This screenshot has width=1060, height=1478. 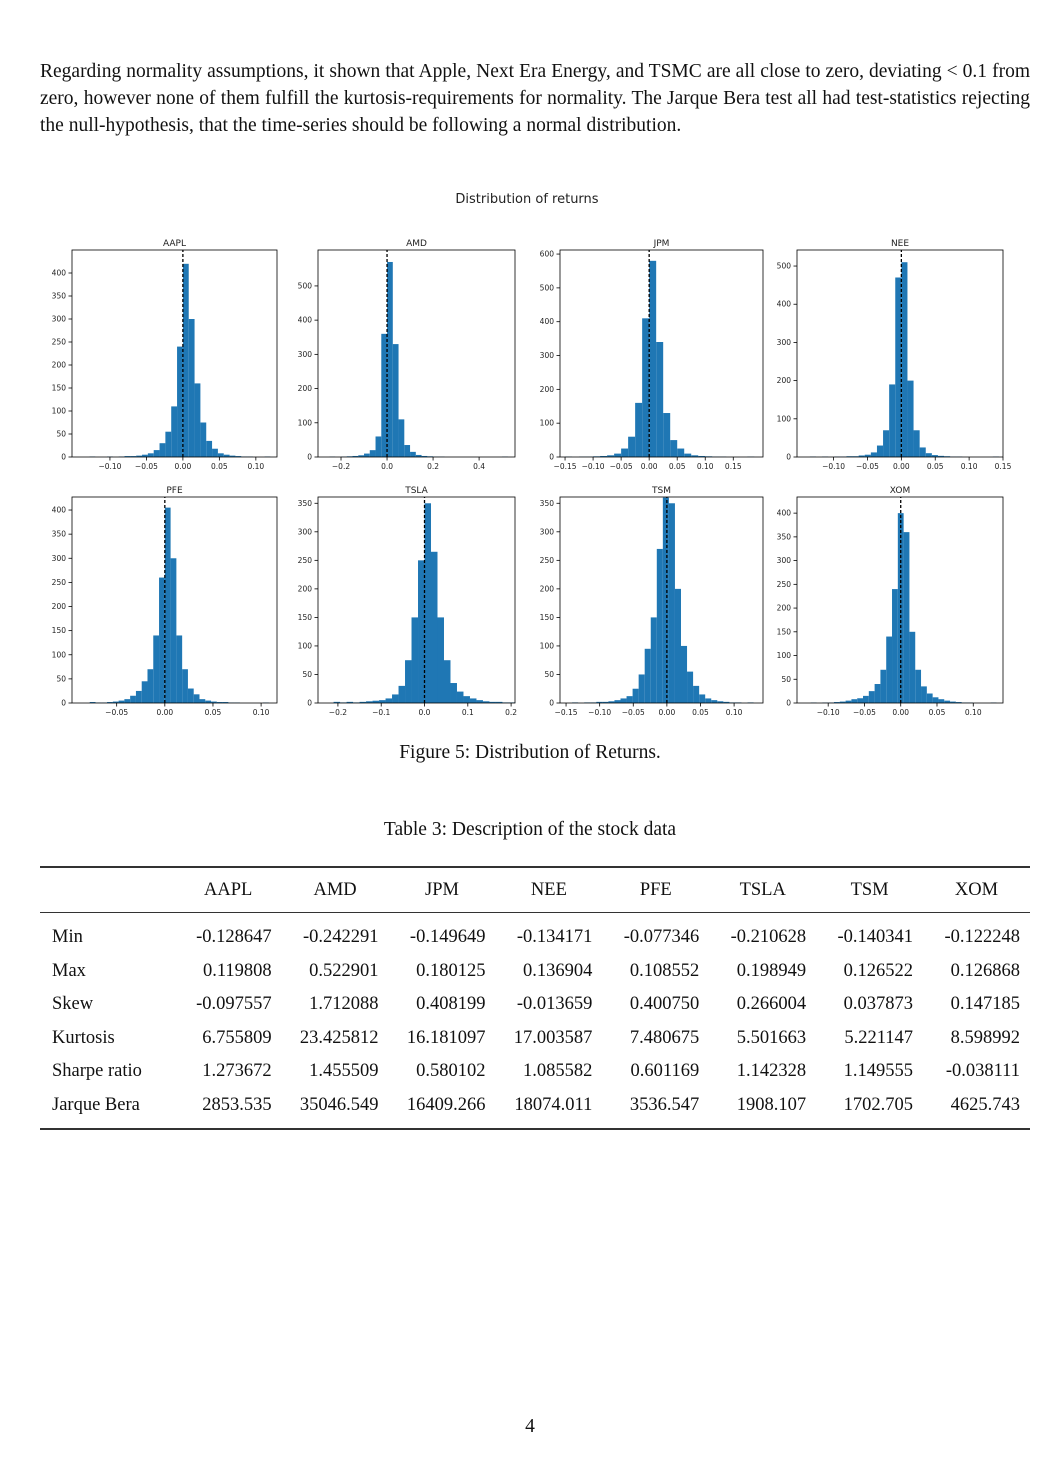 I want to click on table-cell: 1.149555, so click(x=878, y=1071).